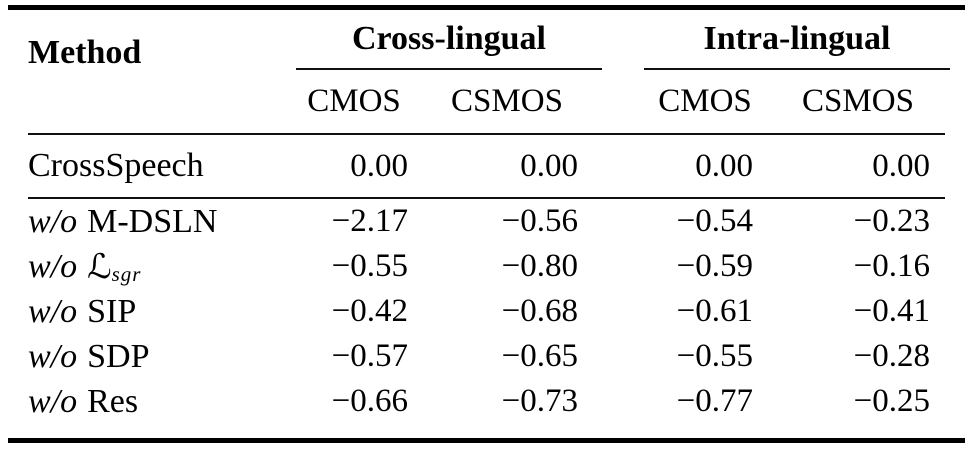 Image resolution: width=973 pixels, height=460 pixels. I want to click on cell-intra-cmos: −0.59, so click(714, 266).